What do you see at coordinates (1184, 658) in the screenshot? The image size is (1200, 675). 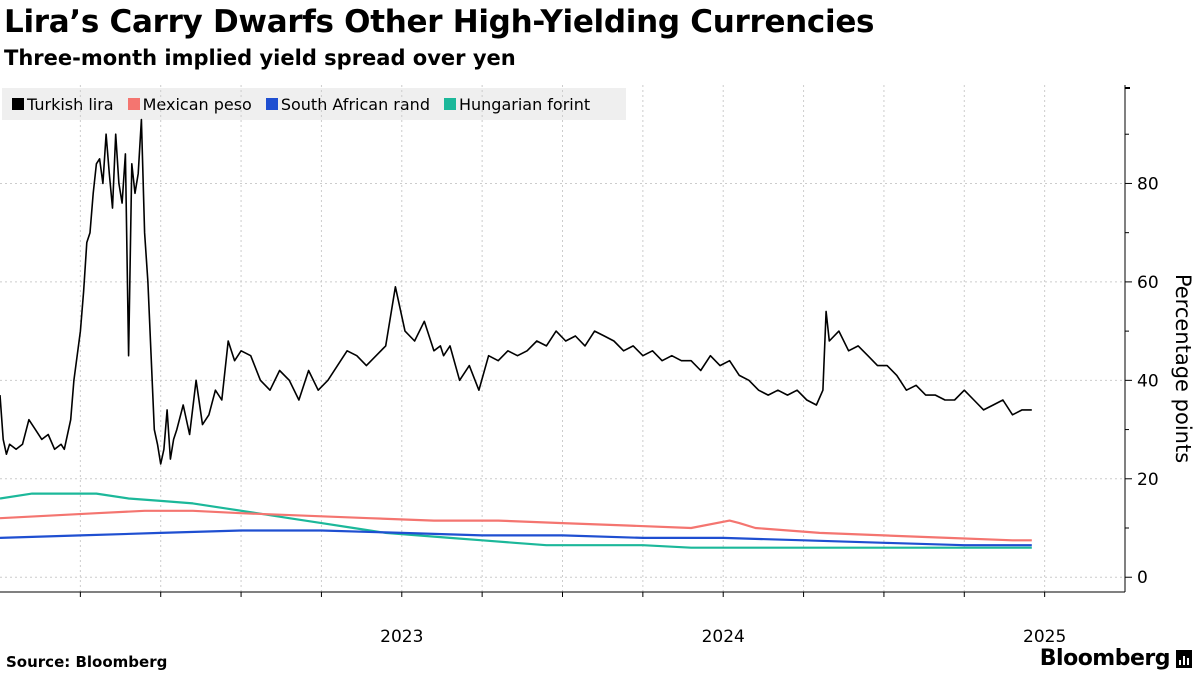 I see `bloomberg-terminal-icon` at bounding box center [1184, 658].